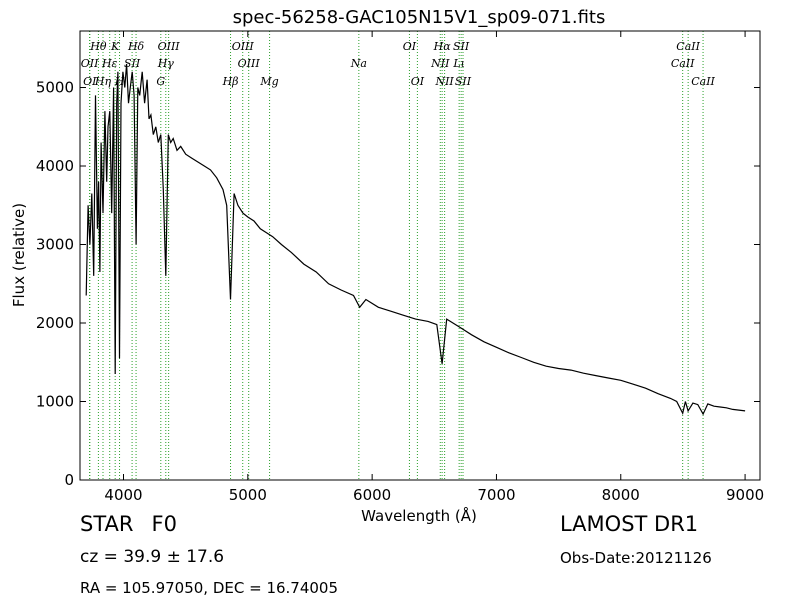  What do you see at coordinates (19, 255) in the screenshot?
I see `y-axis-label: Flux (relative)` at bounding box center [19, 255].